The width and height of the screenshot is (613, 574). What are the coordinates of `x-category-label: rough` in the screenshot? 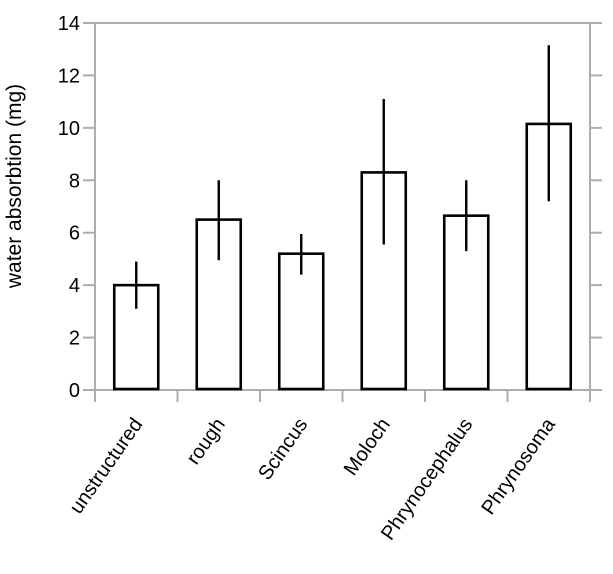 It's located at (205, 441).